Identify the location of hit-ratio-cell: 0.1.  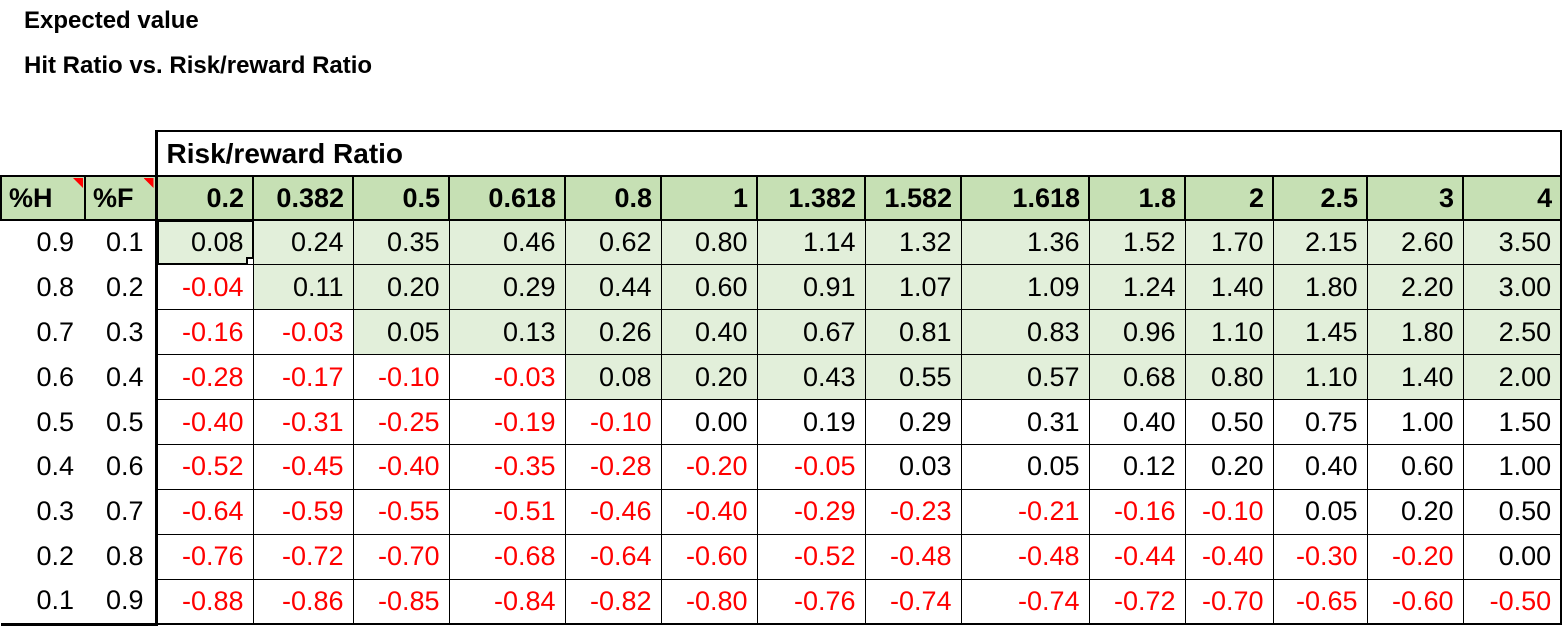
(43, 602).